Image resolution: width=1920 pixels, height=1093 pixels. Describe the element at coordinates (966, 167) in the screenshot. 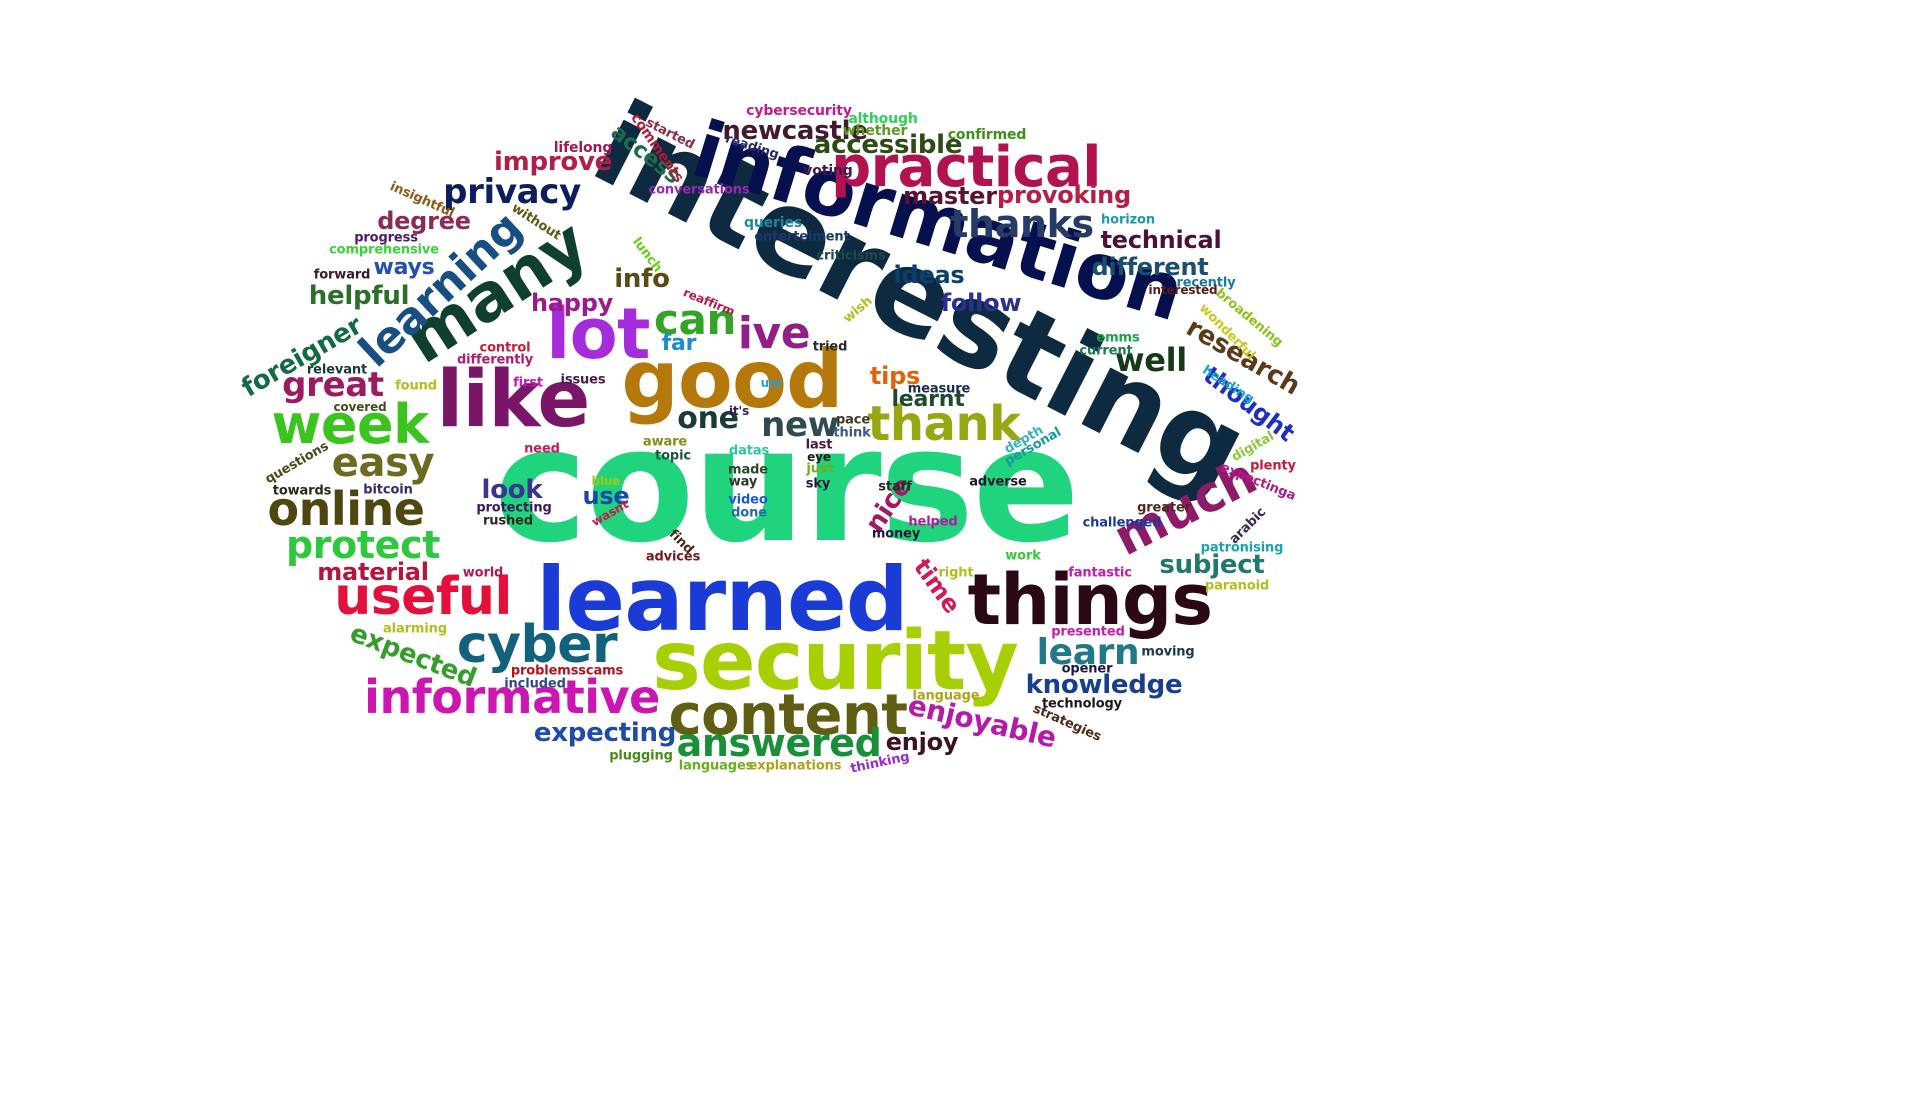

I see `word-practical: practical` at that location.